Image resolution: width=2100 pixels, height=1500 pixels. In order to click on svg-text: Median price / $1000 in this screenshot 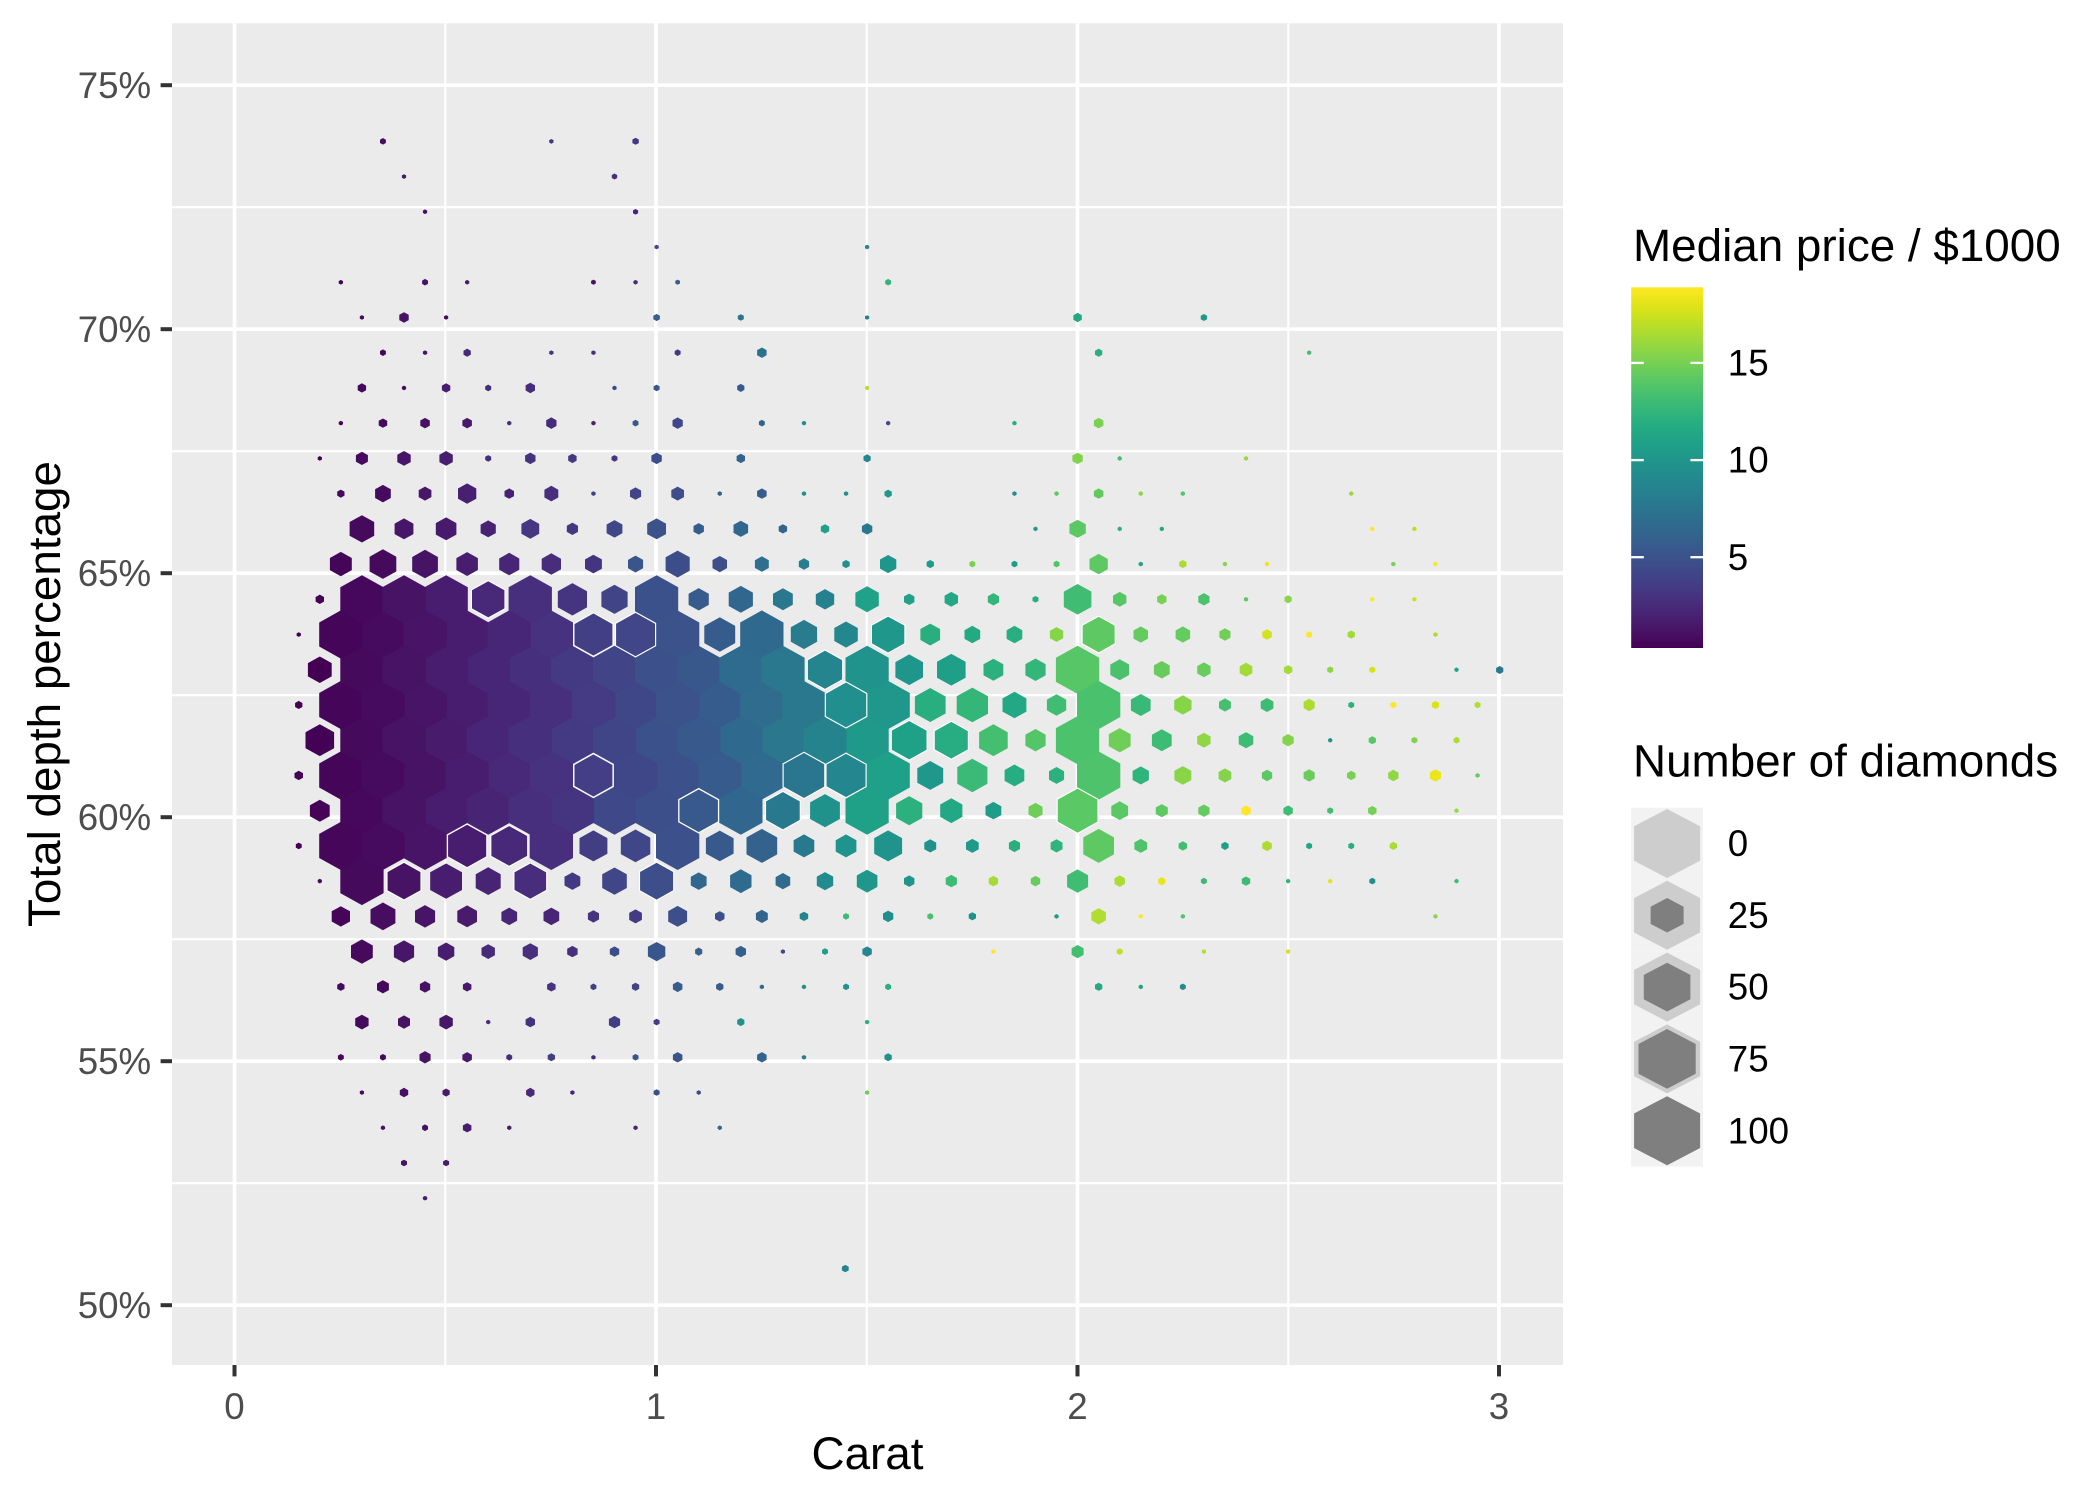, I will do `click(1847, 245)`.